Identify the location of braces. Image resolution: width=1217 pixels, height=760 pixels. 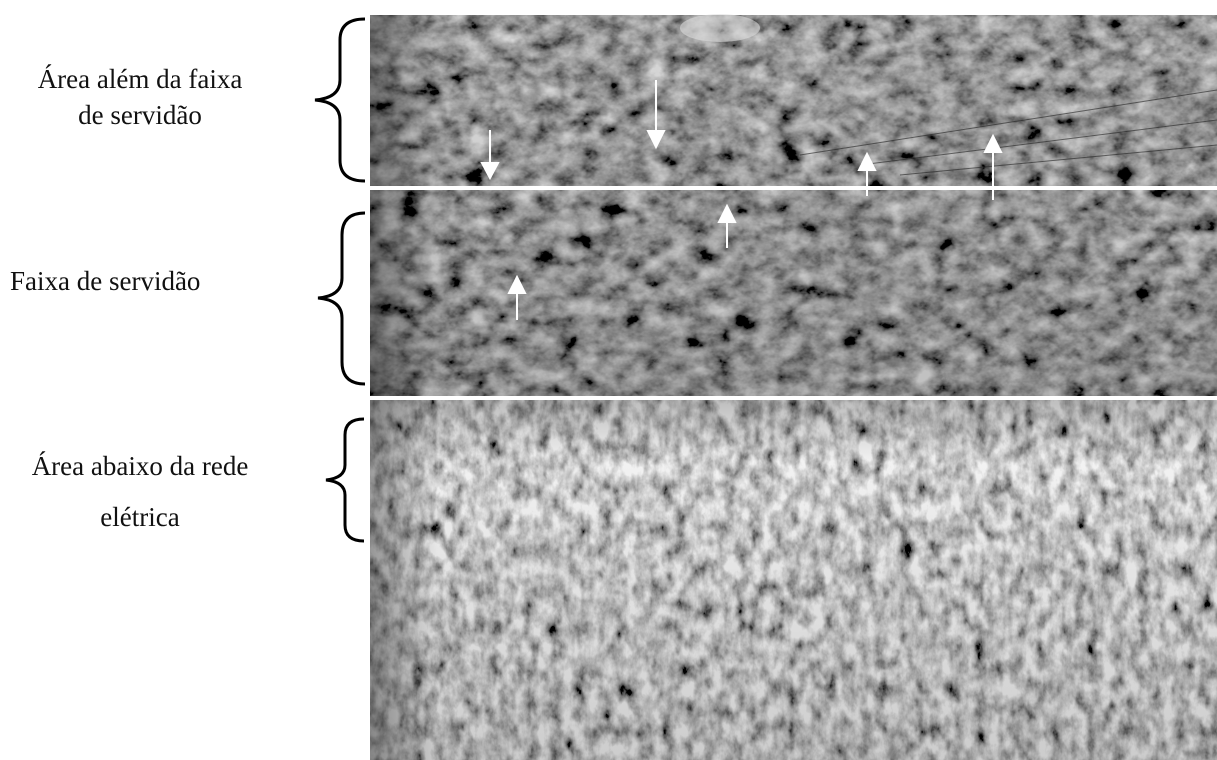
(340, 280).